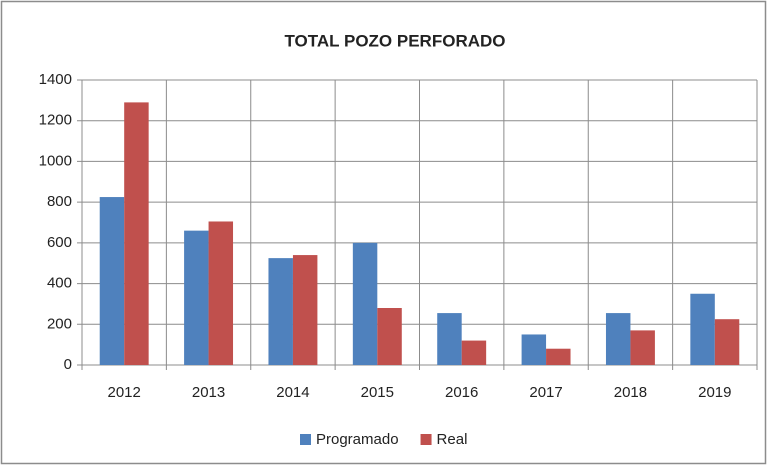 This screenshot has width=769, height=467. Describe the element at coordinates (55, 79) in the screenshot. I see `y-tick-label: 1400` at that location.